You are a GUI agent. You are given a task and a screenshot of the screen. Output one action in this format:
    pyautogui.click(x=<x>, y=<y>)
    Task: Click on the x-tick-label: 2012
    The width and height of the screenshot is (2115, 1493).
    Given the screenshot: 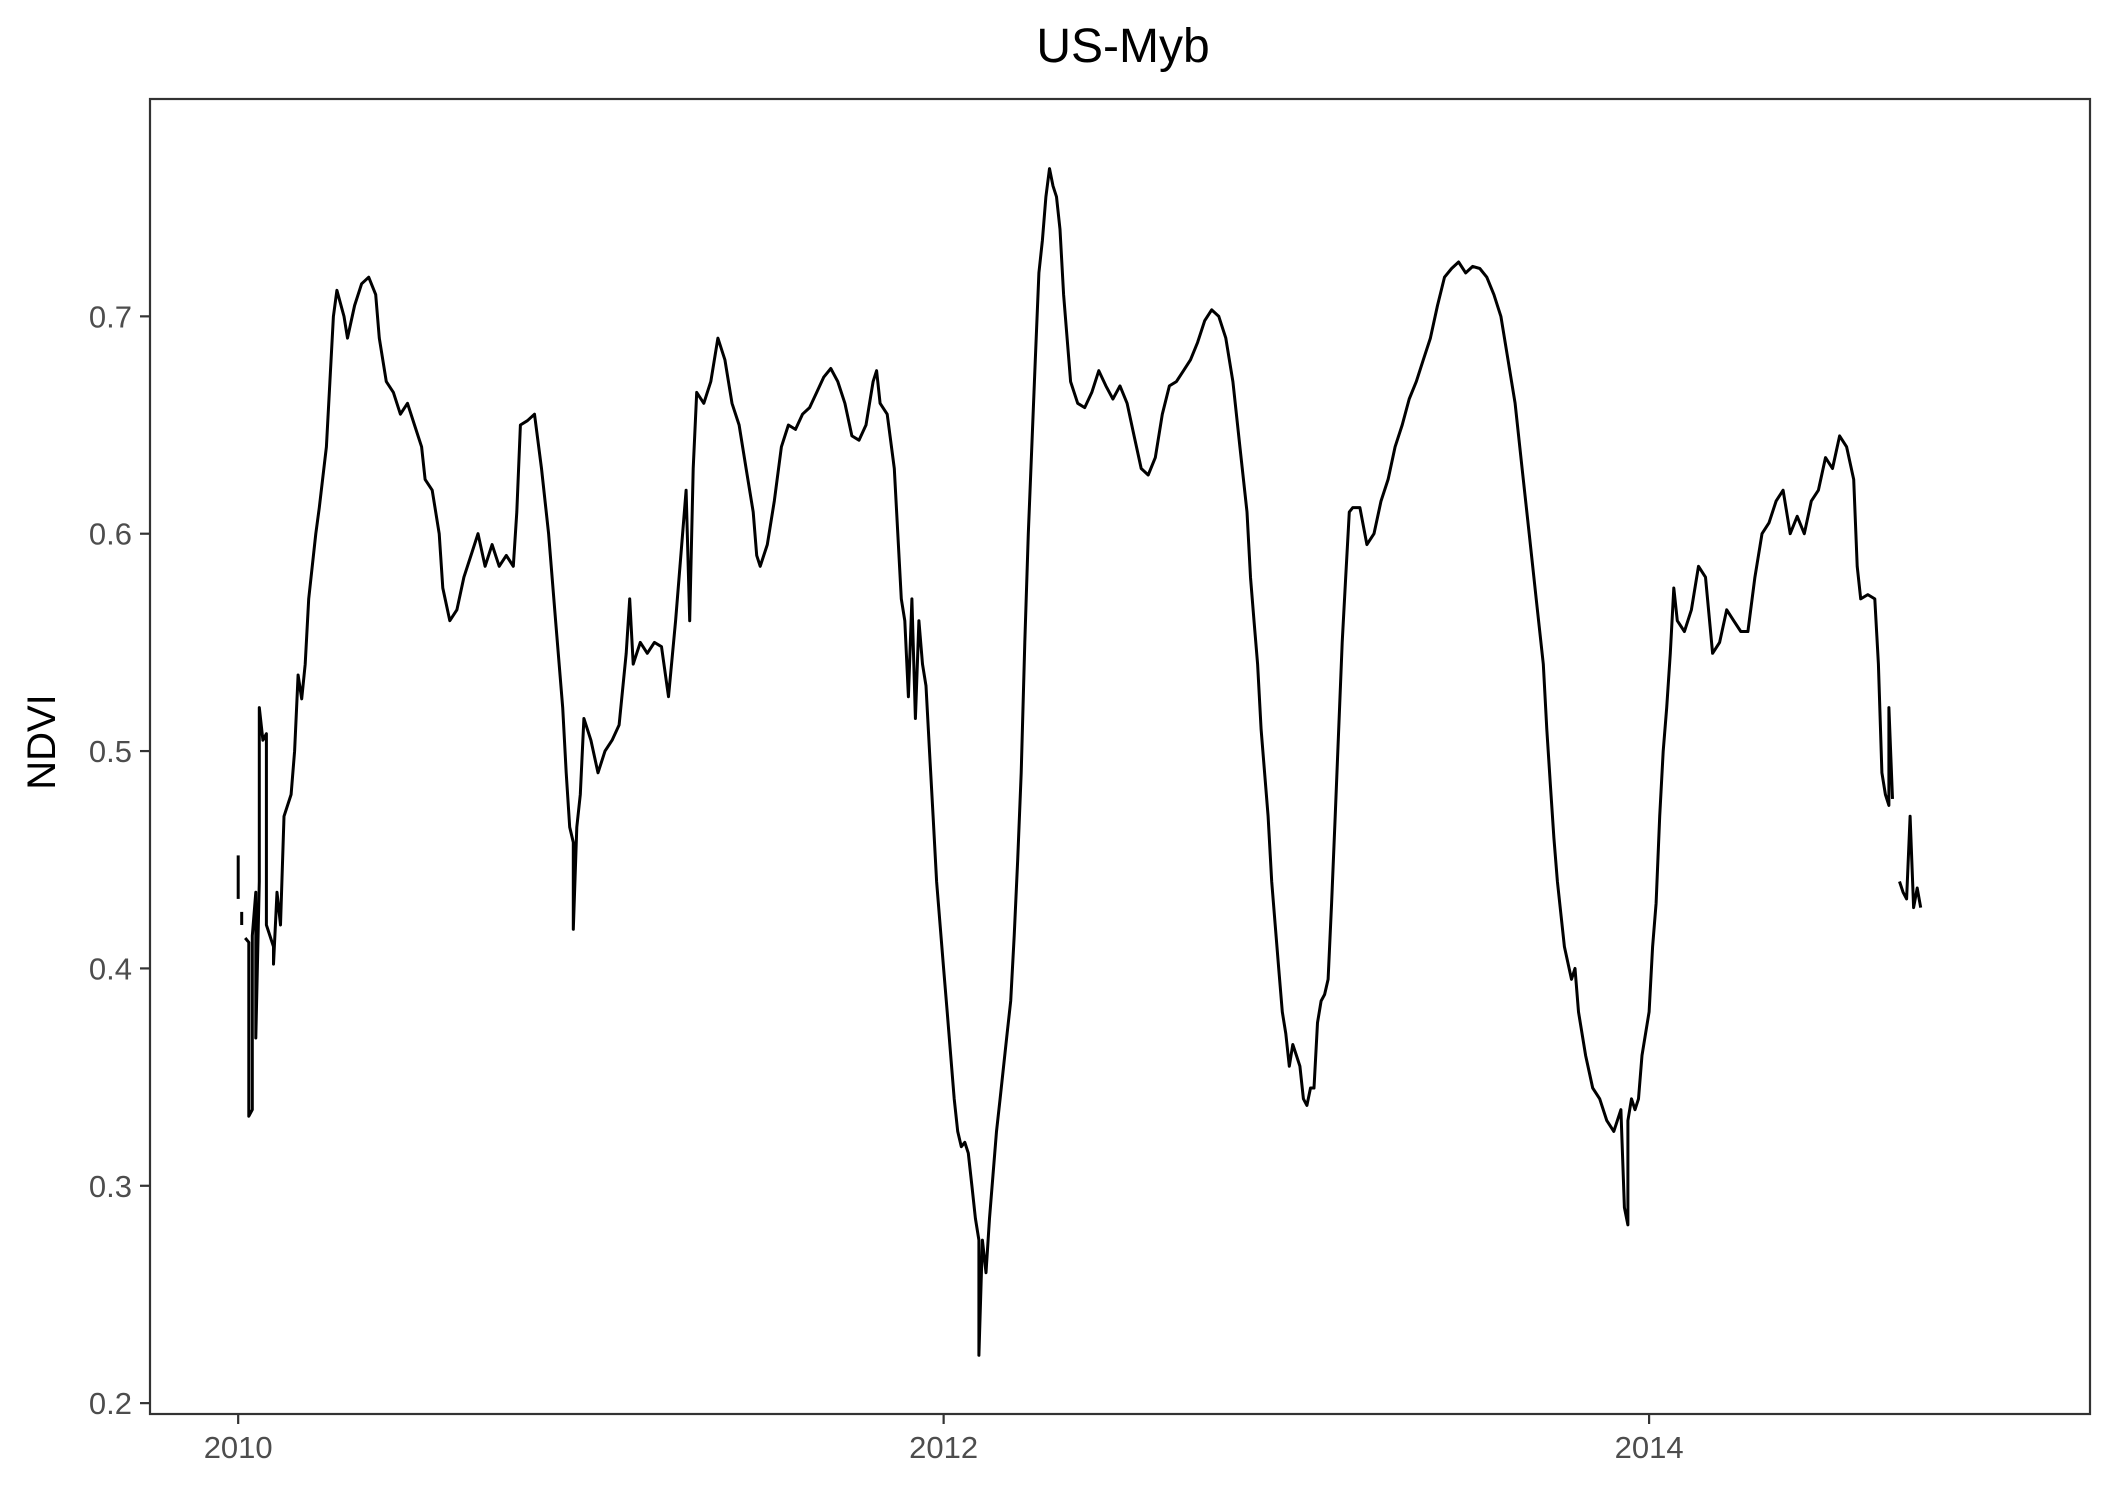 What is the action you would take?
    pyautogui.click(x=943, y=1447)
    